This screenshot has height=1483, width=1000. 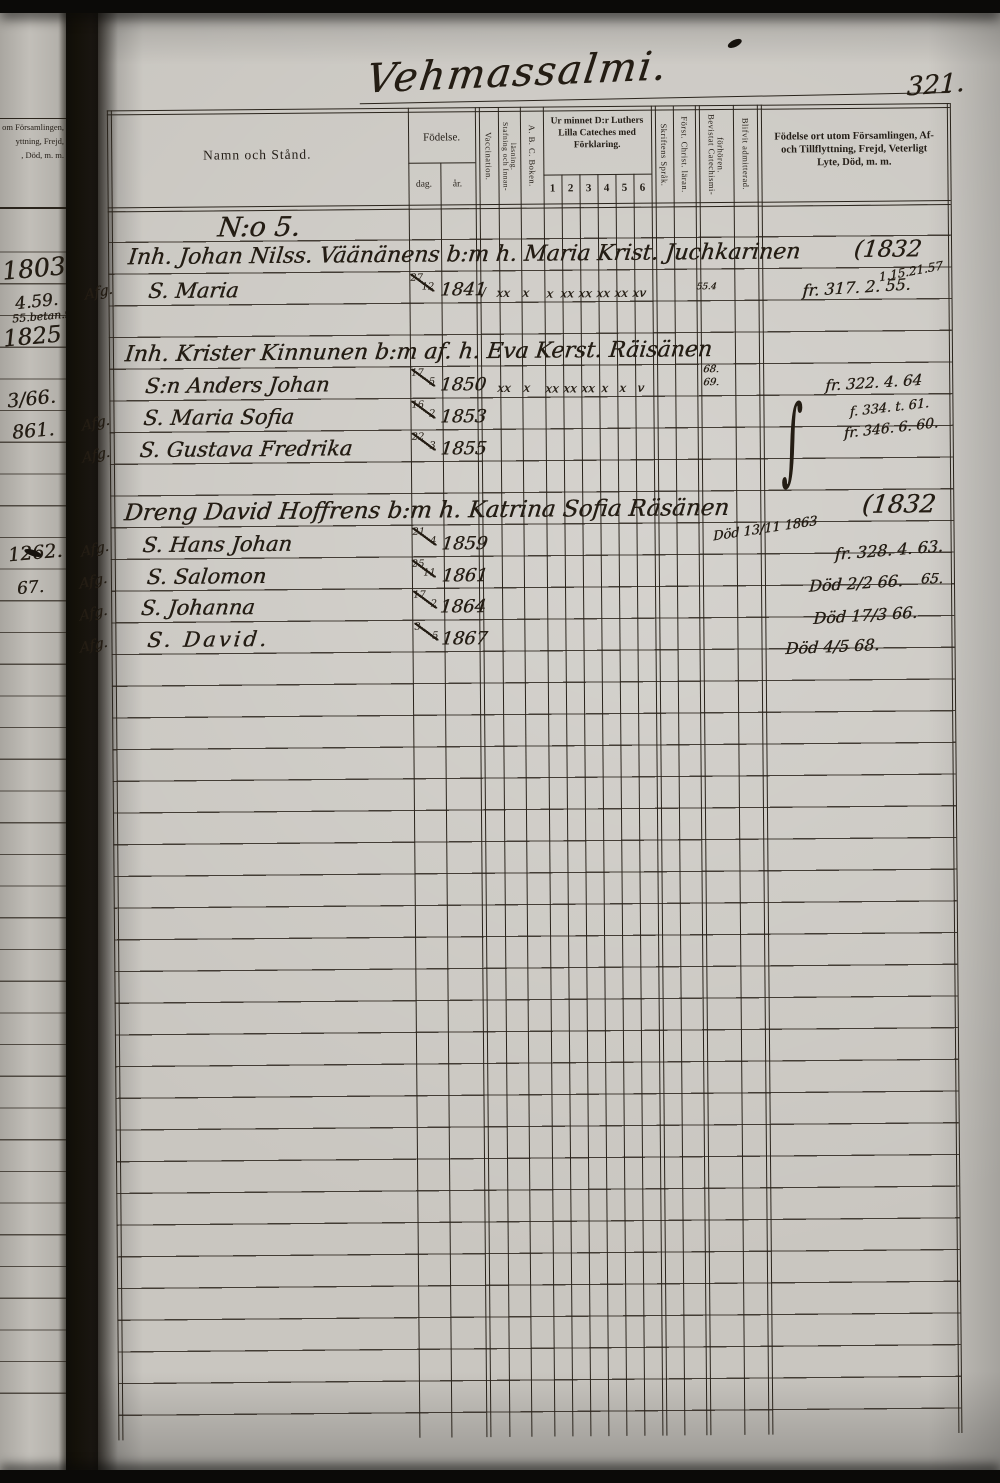 What do you see at coordinates (42, 155) in the screenshot?
I see `prev-page-header-fragment: , Död, m. m.` at bounding box center [42, 155].